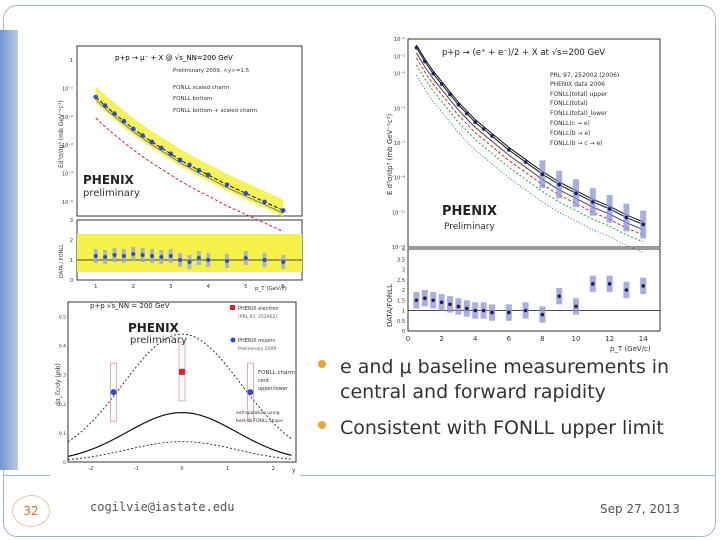 This screenshot has width=720, height=540. What do you see at coordinates (273, 389) in the screenshot?
I see `rap-annot-2: upper/lower` at bounding box center [273, 389].